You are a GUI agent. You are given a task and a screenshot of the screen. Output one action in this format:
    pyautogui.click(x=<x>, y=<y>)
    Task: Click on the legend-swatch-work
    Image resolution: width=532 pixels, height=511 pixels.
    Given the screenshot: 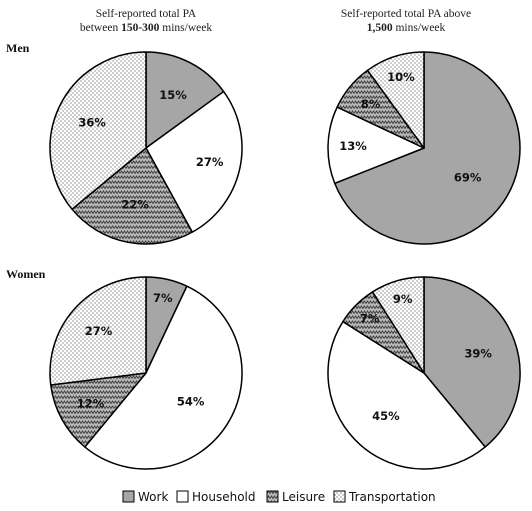 What is the action you would take?
    pyautogui.click(x=128, y=496)
    